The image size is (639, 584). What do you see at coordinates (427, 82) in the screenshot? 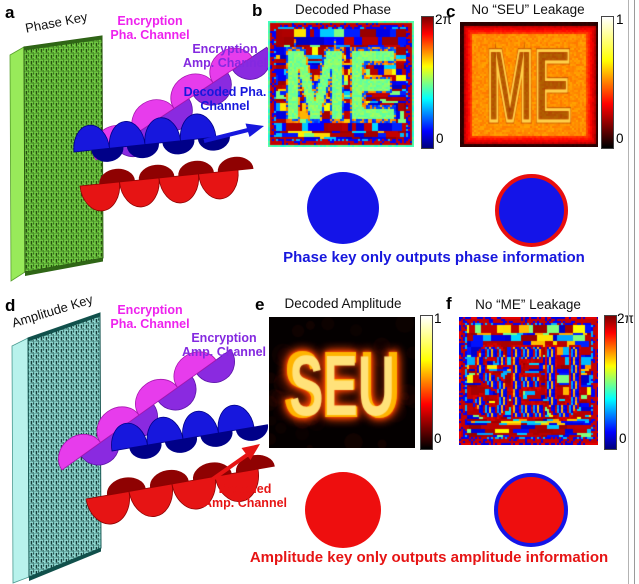
I see `panel-b-colorbar` at bounding box center [427, 82].